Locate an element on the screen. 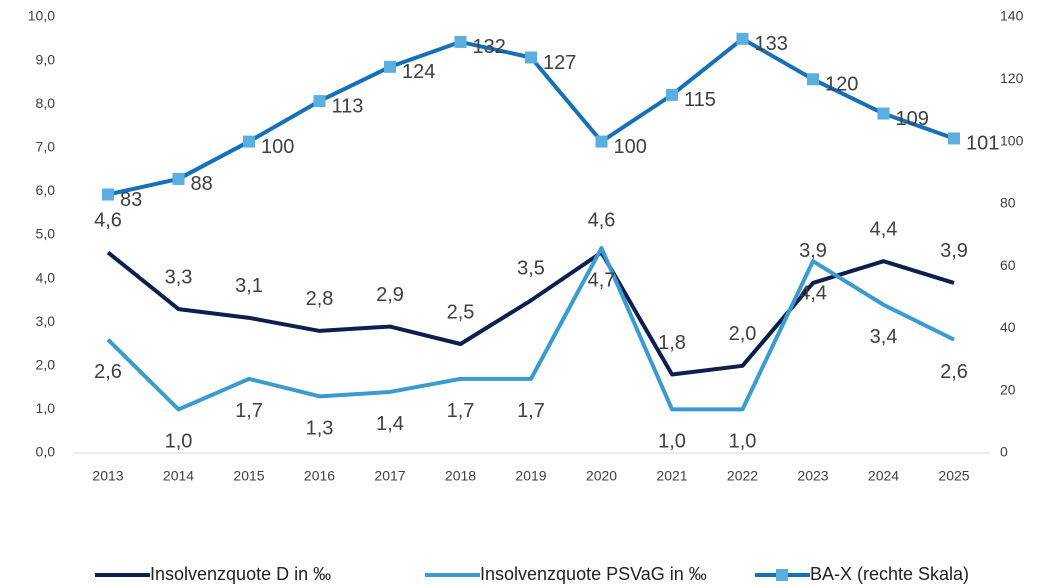 The height and width of the screenshot is (587, 1051). data-label: 83 is located at coordinates (131, 200).